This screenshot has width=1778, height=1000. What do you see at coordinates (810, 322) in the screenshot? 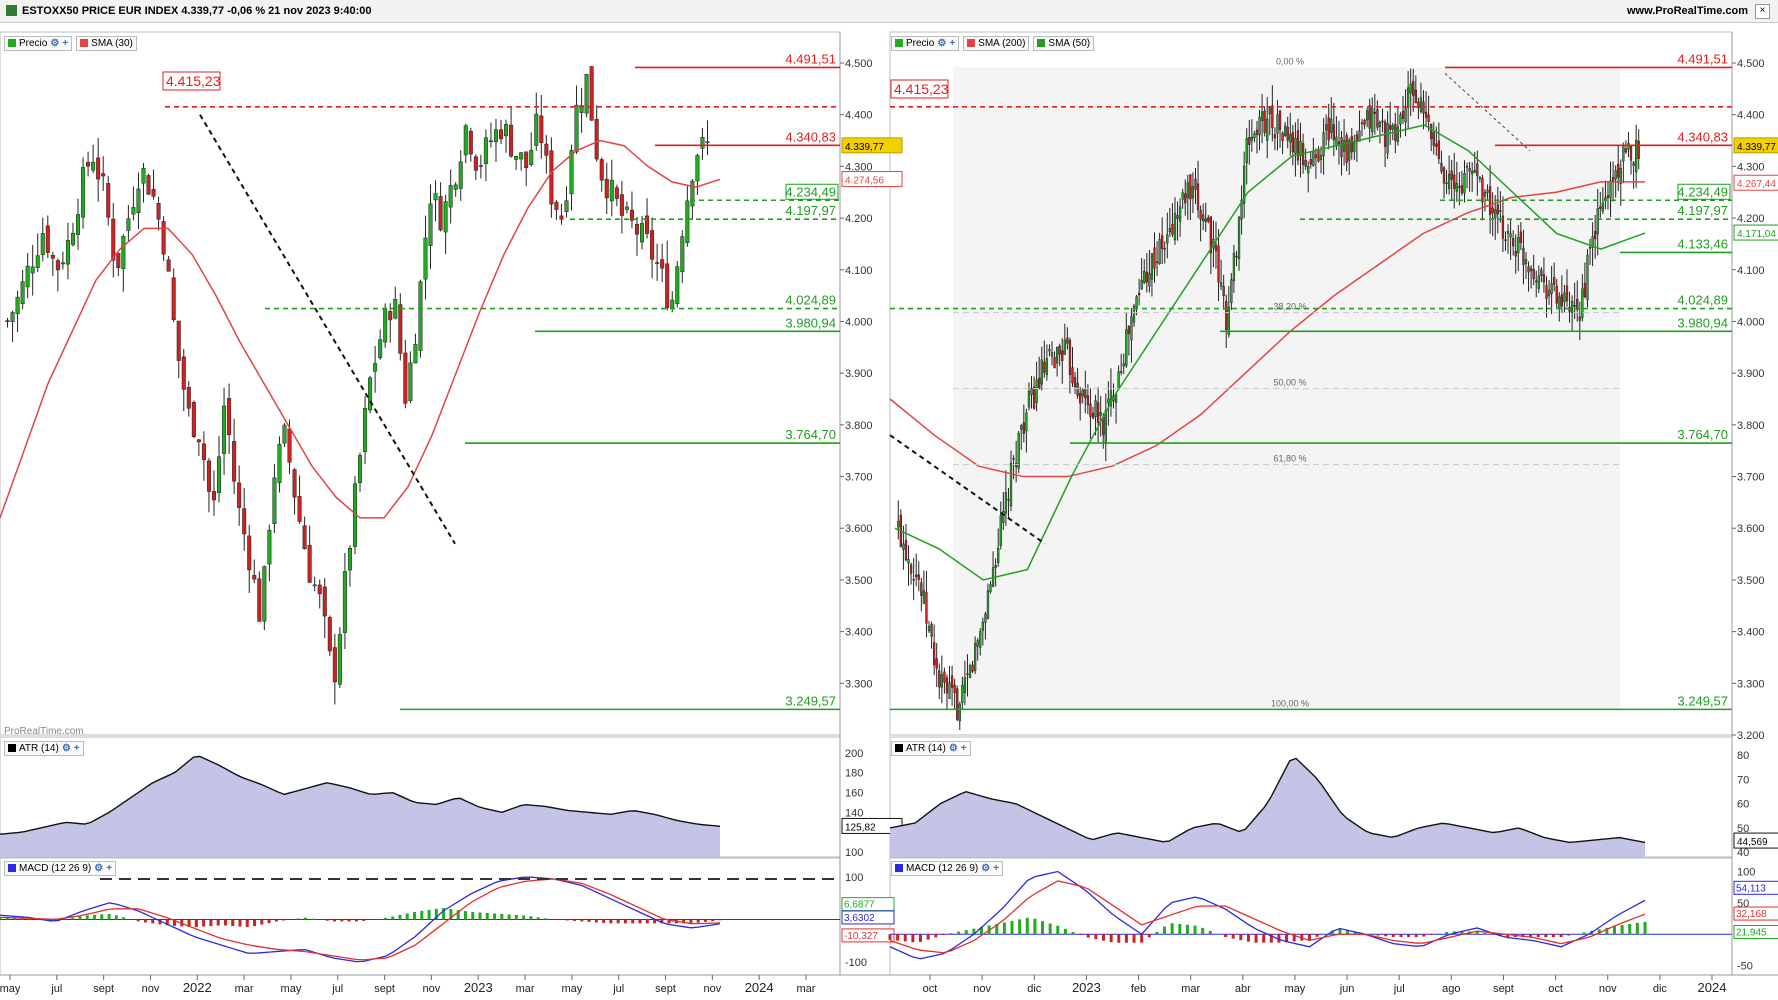
I see `level-label: 3.980,94` at bounding box center [810, 322].